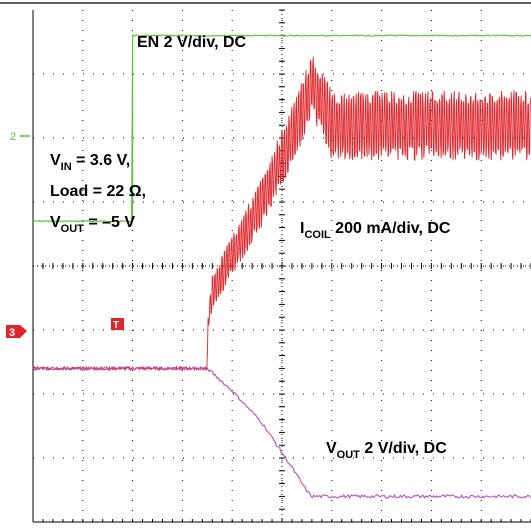 This screenshot has height=529, width=531. Describe the element at coordinates (90, 162) in the screenshot. I see `vin-annotation: VIN = 3.6 V,` at that location.